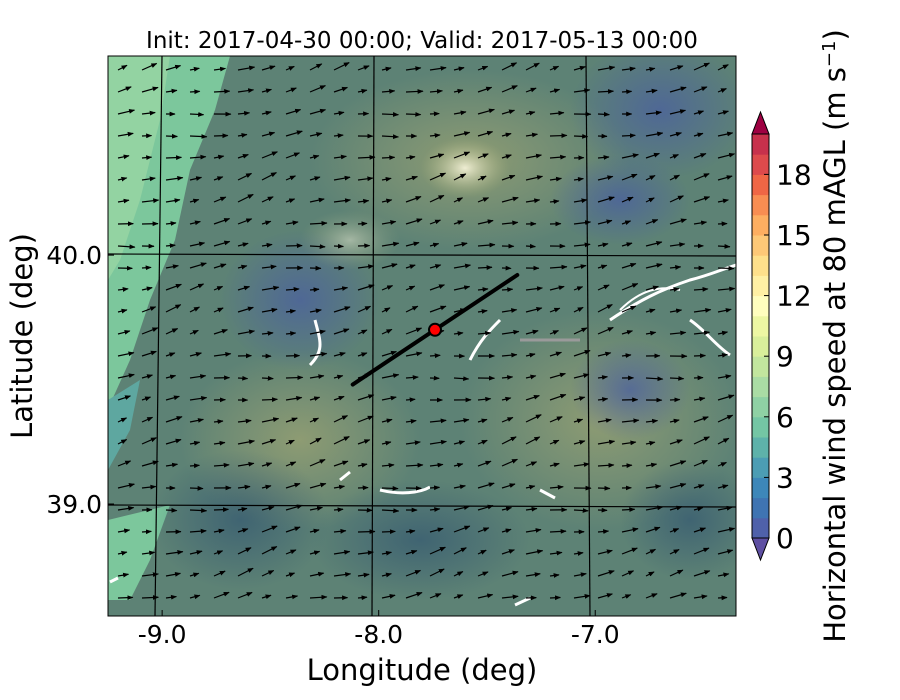 The width and height of the screenshot is (900, 700). Describe the element at coordinates (794, 296) in the screenshot. I see `colorbar-tick-label: 12` at that location.